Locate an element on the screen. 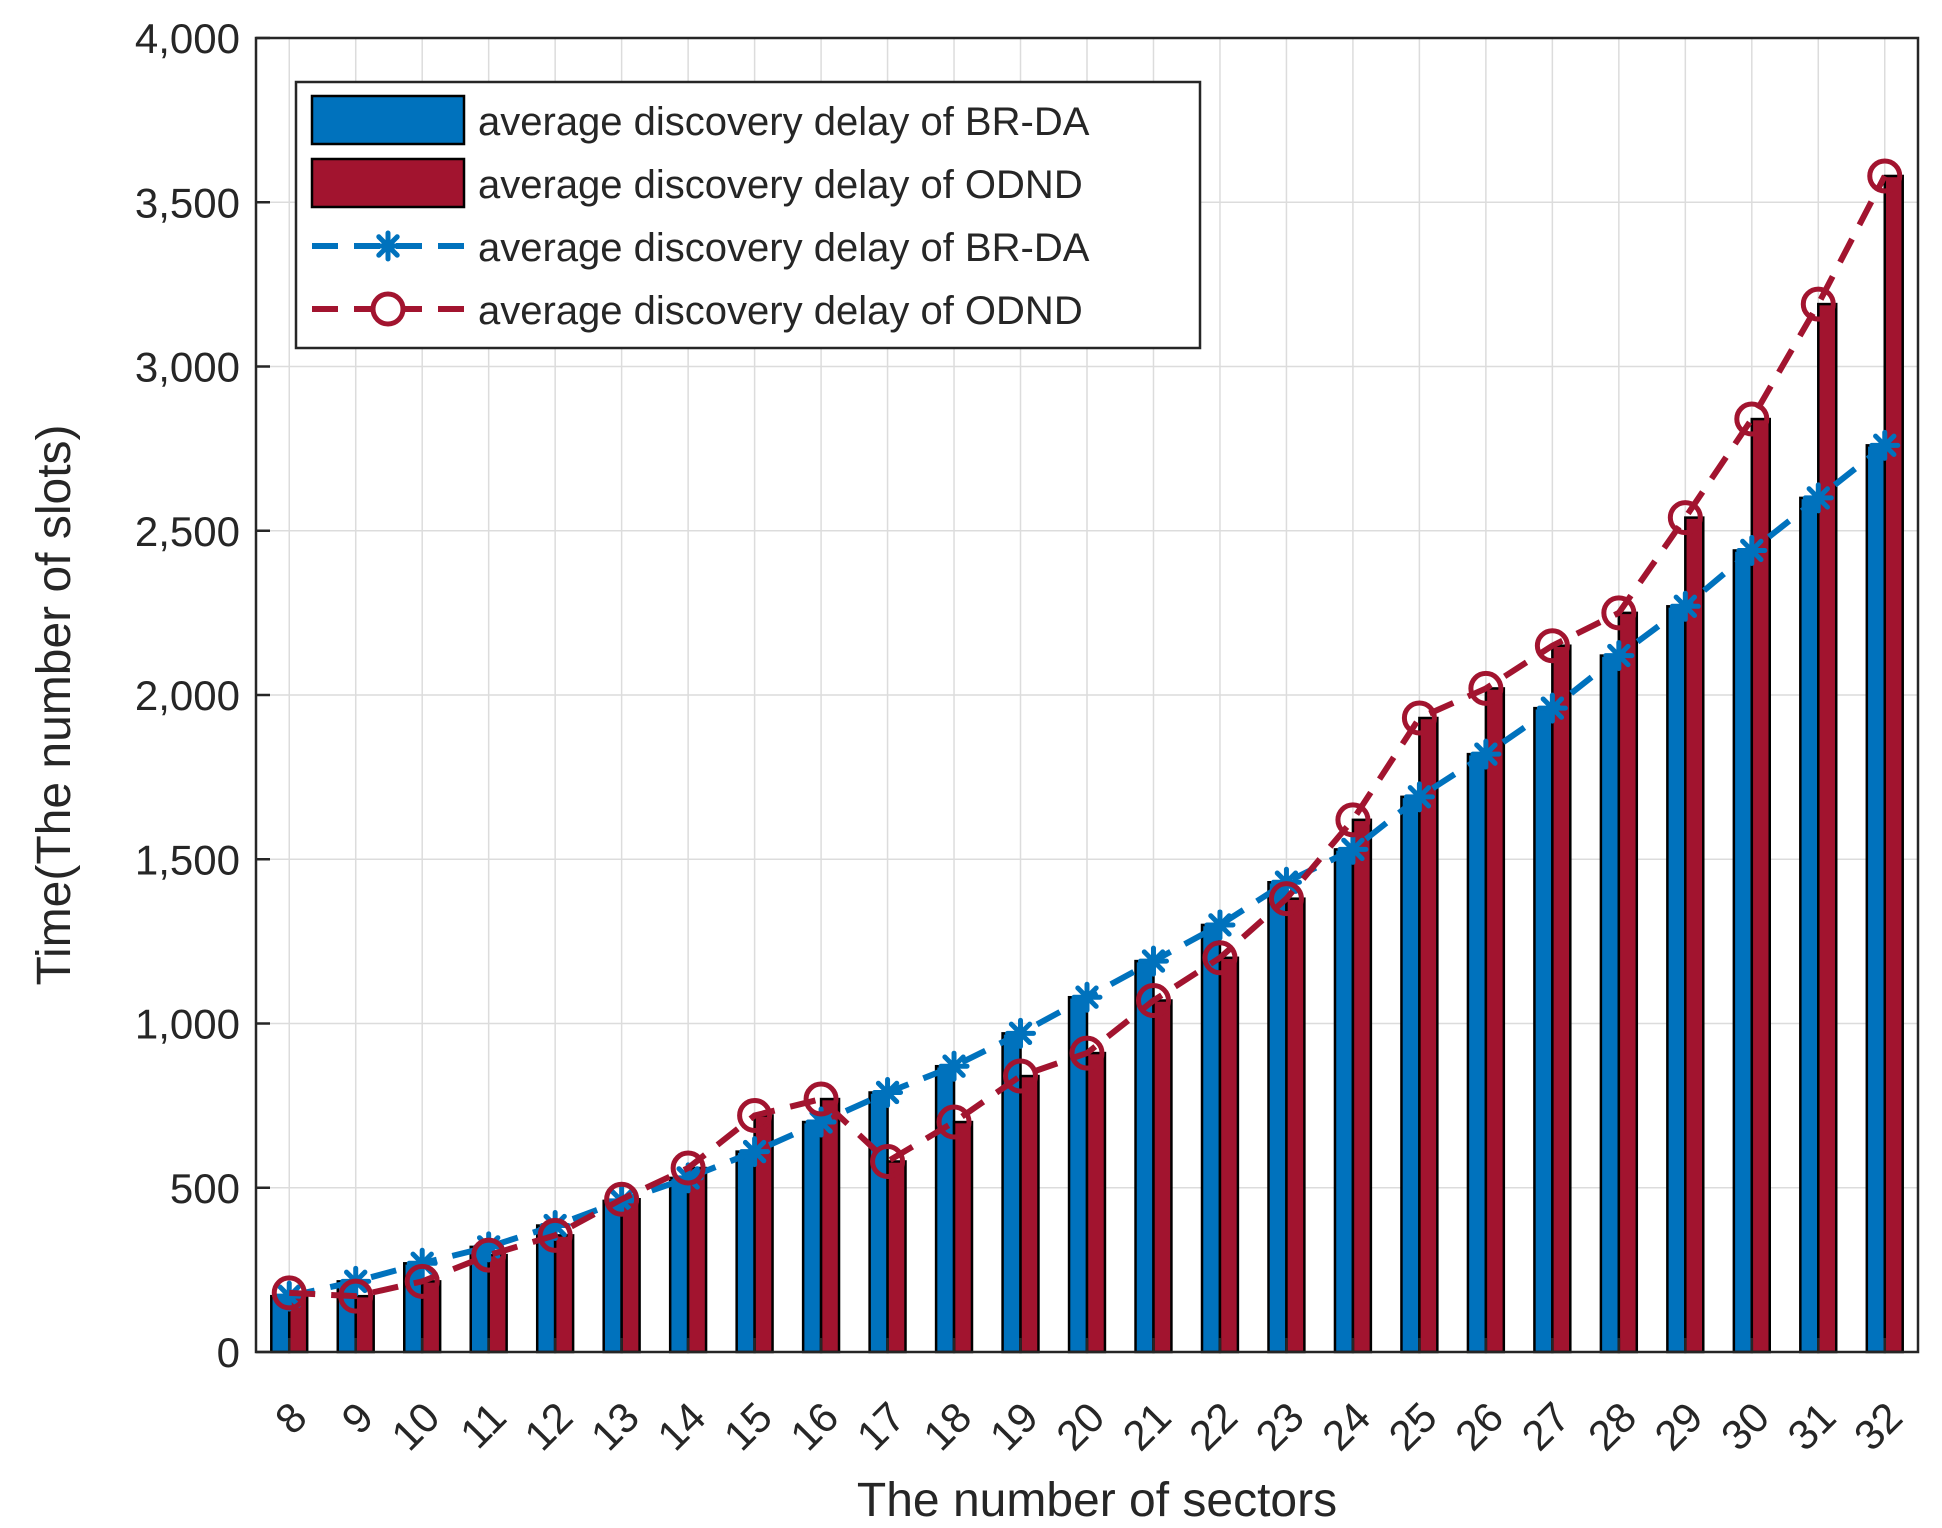 This screenshot has width=1942, height=1528. y-tick-label-1500: 1,500 is located at coordinates (187, 859).